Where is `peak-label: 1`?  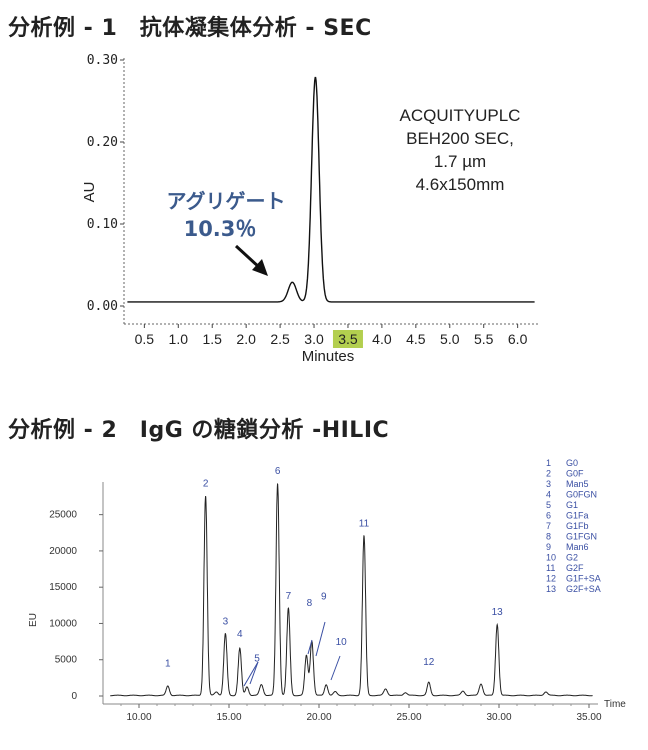
peak-label: 1 is located at coordinates (168, 664).